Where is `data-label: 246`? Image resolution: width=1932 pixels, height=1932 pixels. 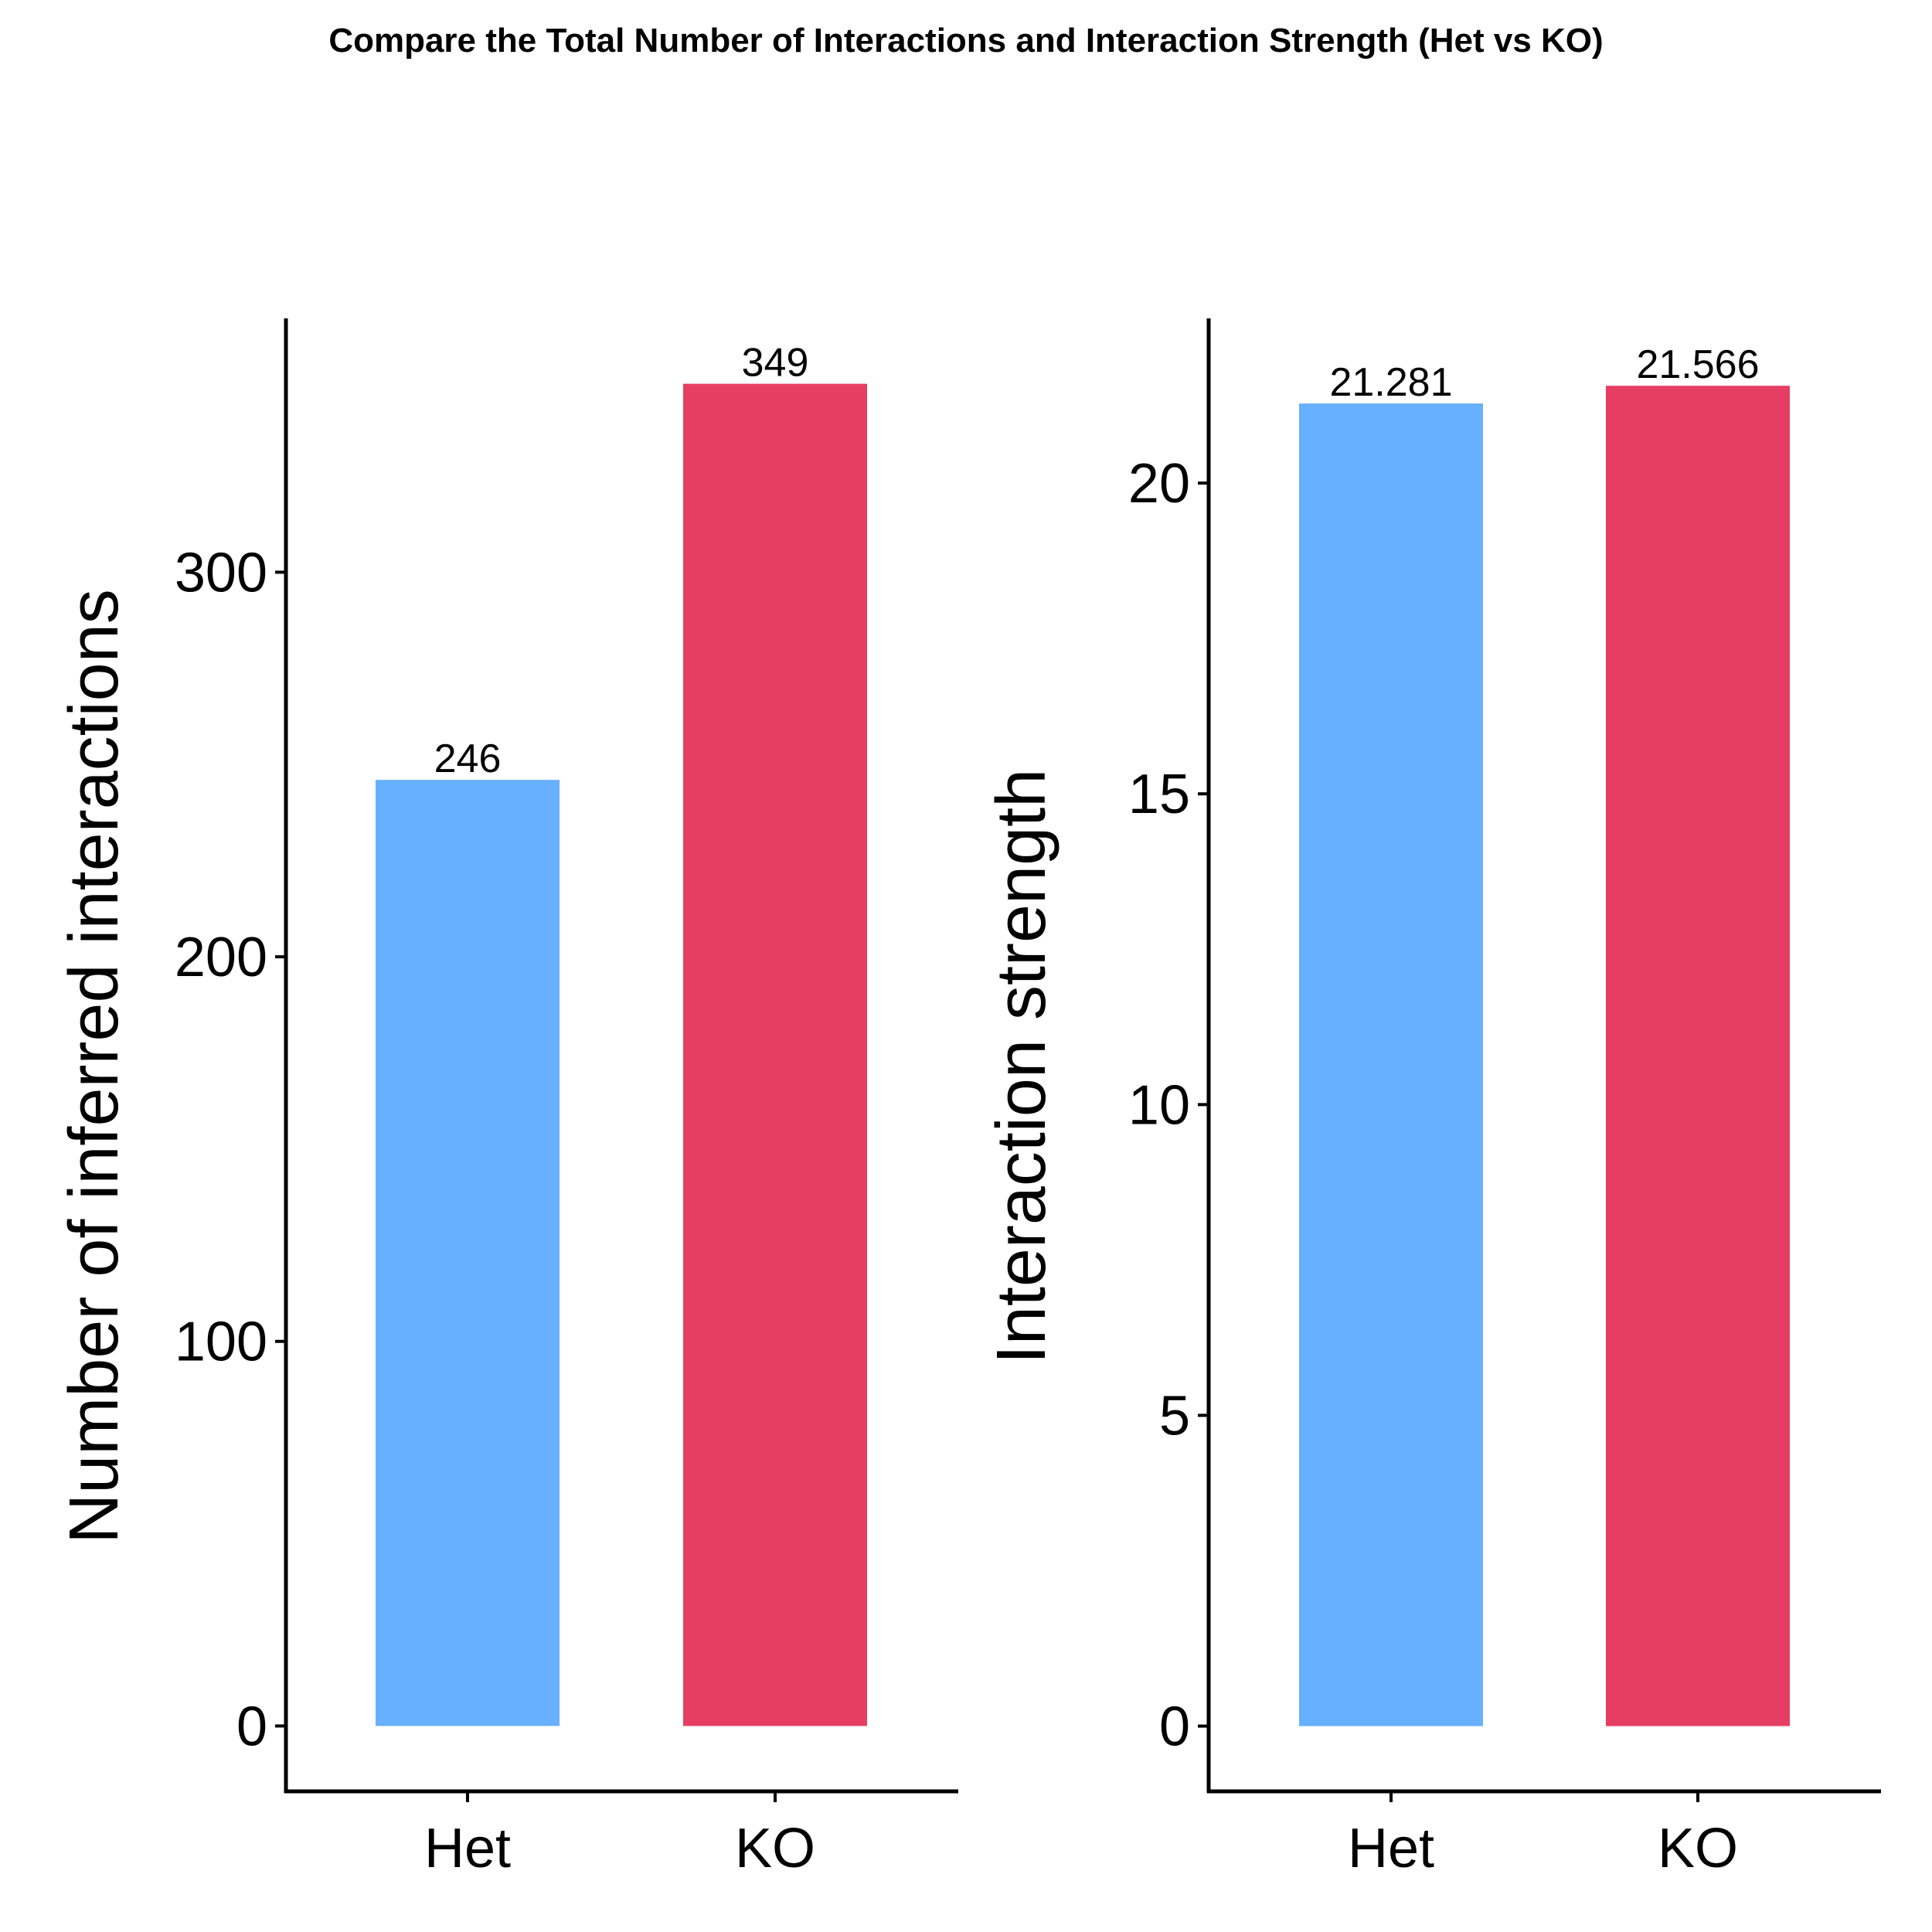
data-label: 246 is located at coordinates (468, 759).